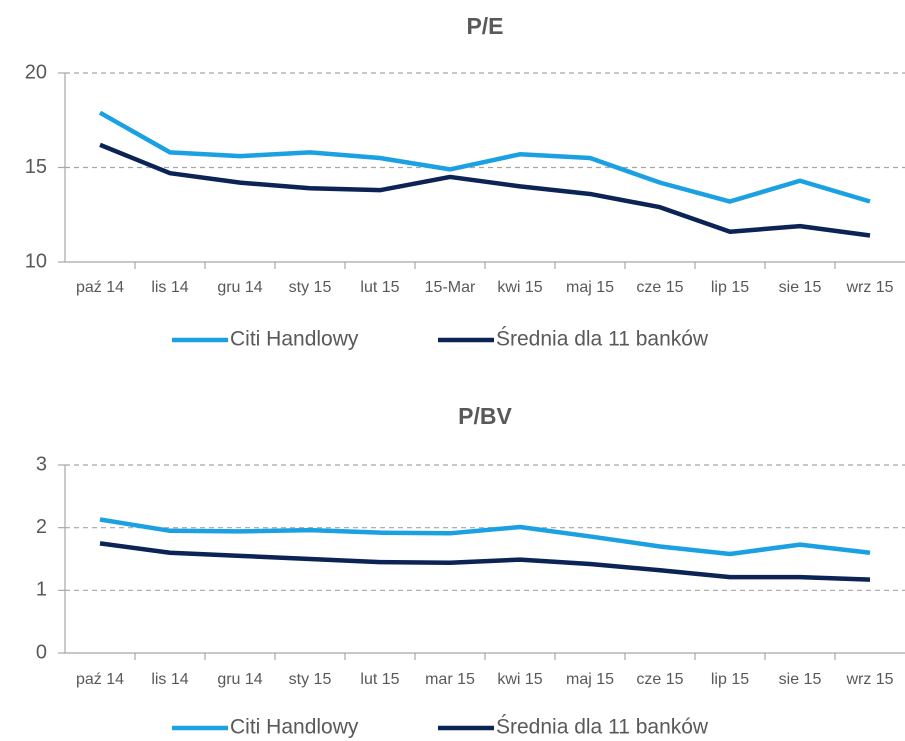 The image size is (905, 741). I want to click on x-tick-label: 15-Mar, so click(450, 287).